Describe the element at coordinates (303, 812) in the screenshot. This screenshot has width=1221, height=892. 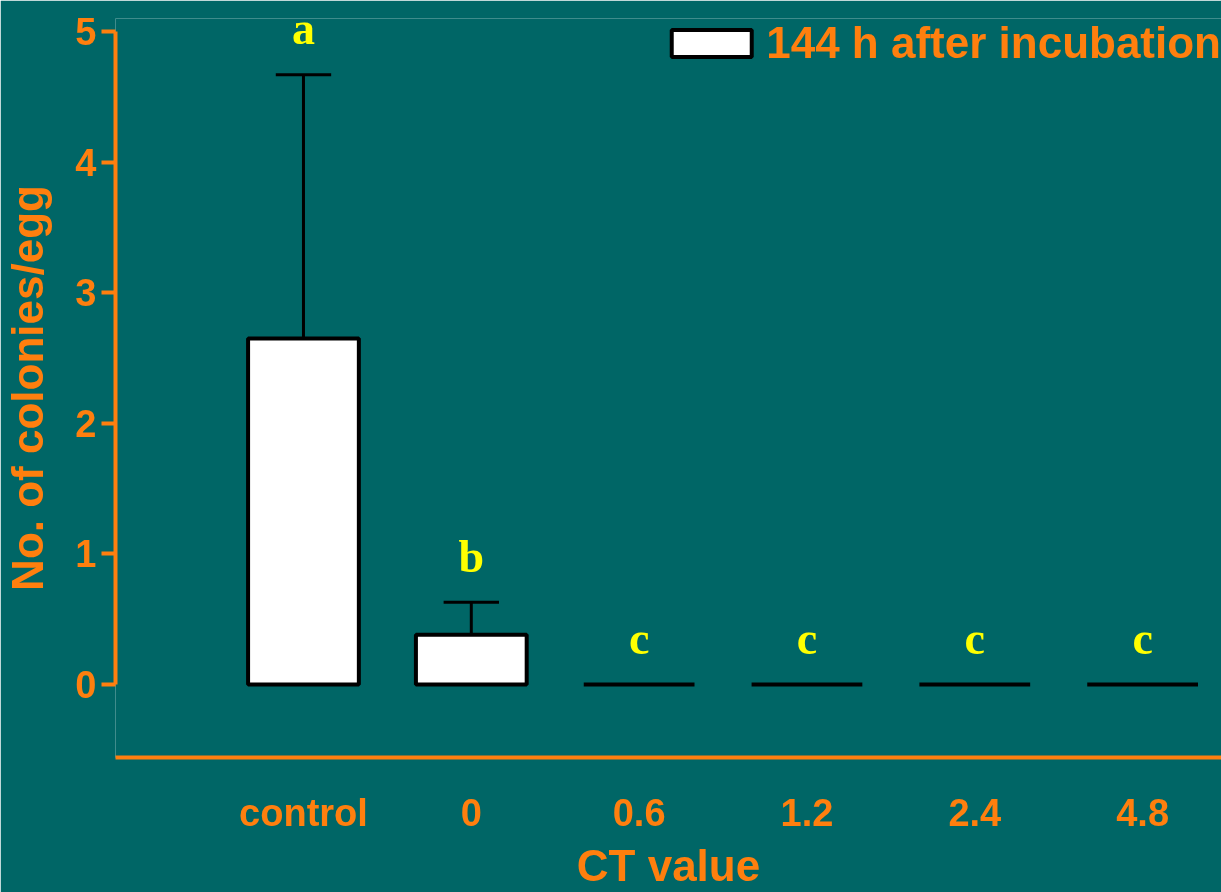
I see `x-tick-label: control` at that location.